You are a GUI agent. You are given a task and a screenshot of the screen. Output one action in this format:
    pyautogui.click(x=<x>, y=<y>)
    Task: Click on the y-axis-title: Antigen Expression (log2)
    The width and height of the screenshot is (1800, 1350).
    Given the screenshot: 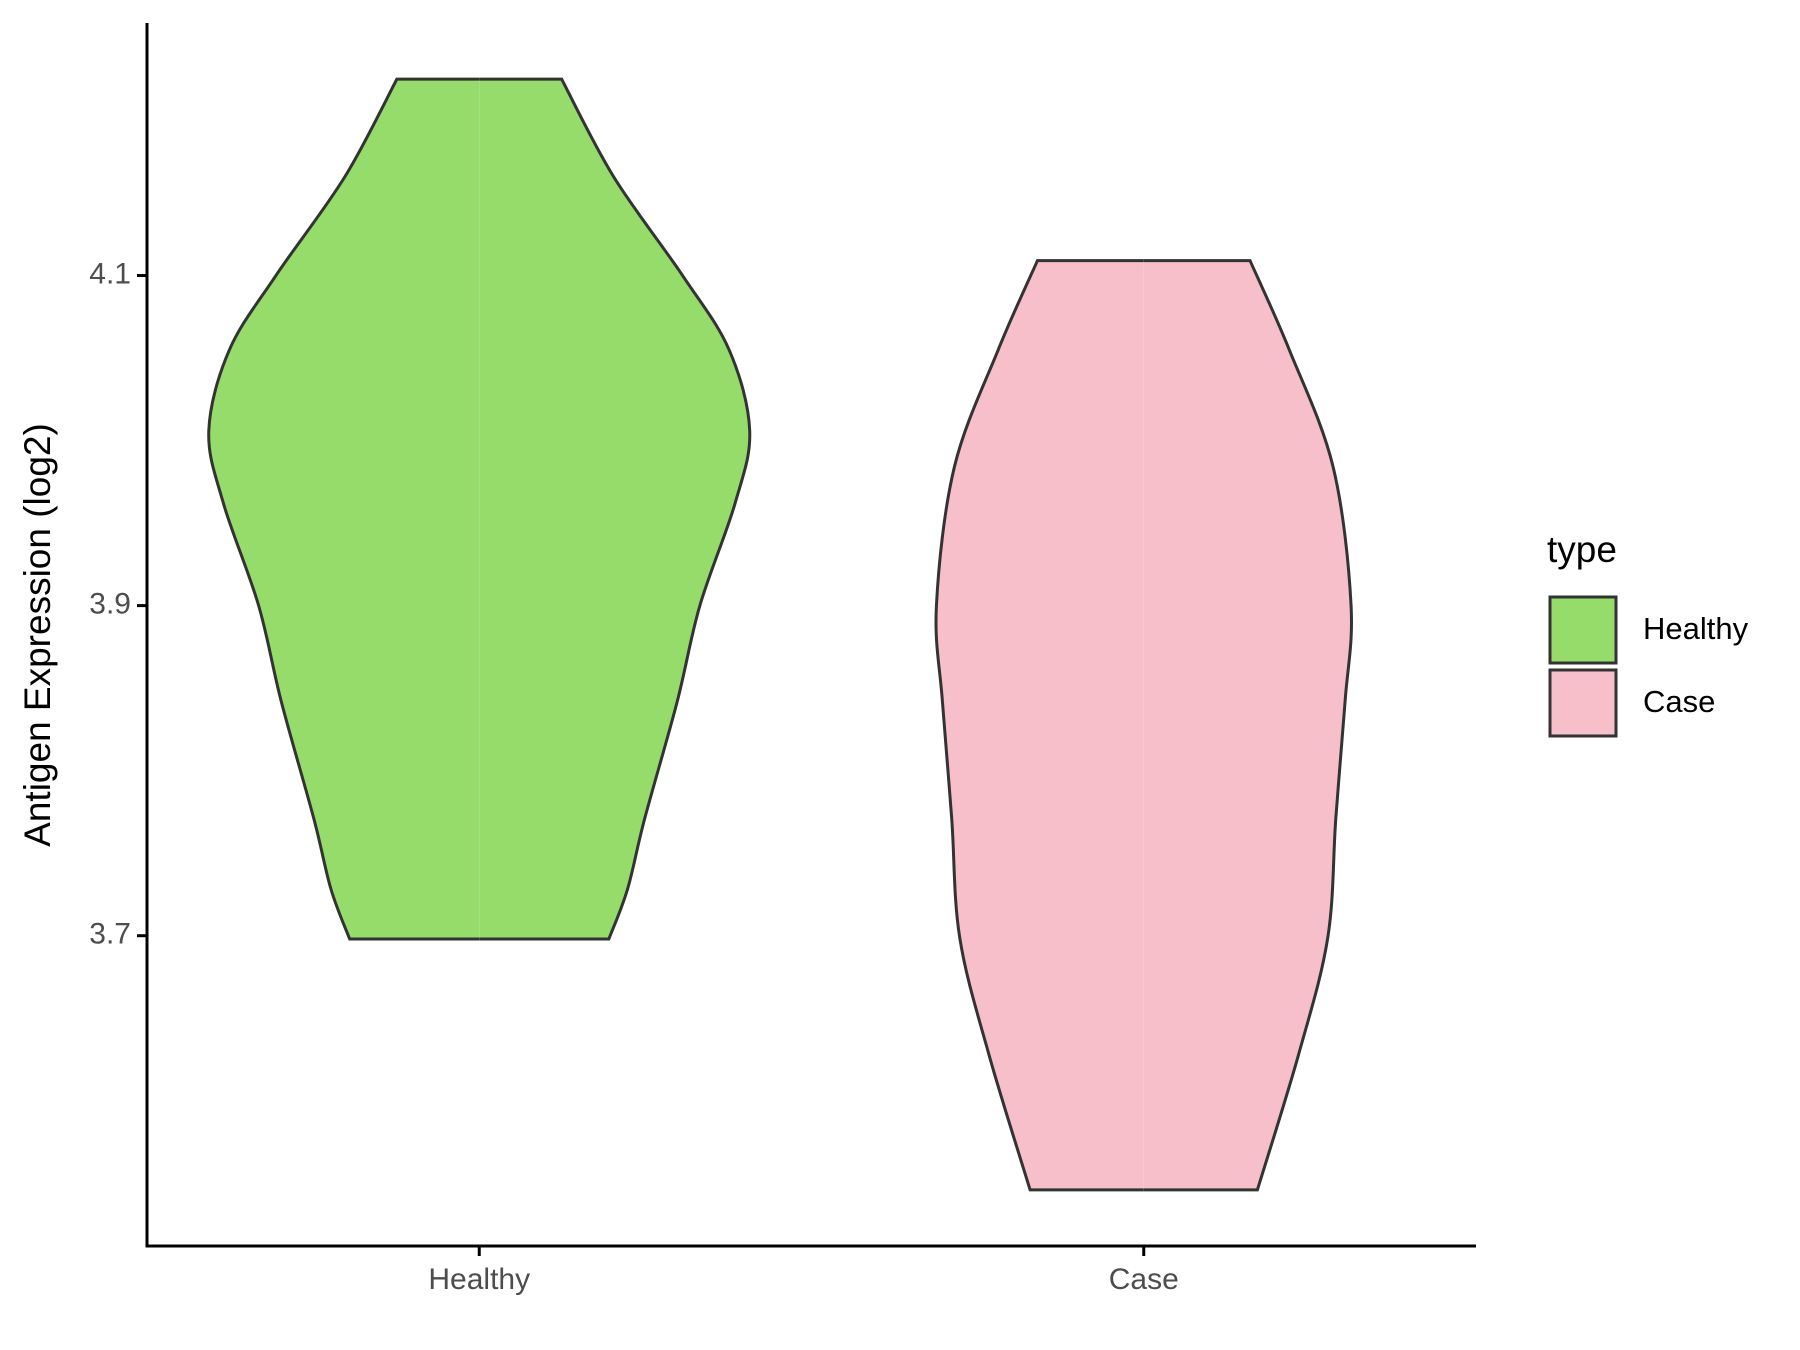 What is the action you would take?
    pyautogui.click(x=37, y=635)
    